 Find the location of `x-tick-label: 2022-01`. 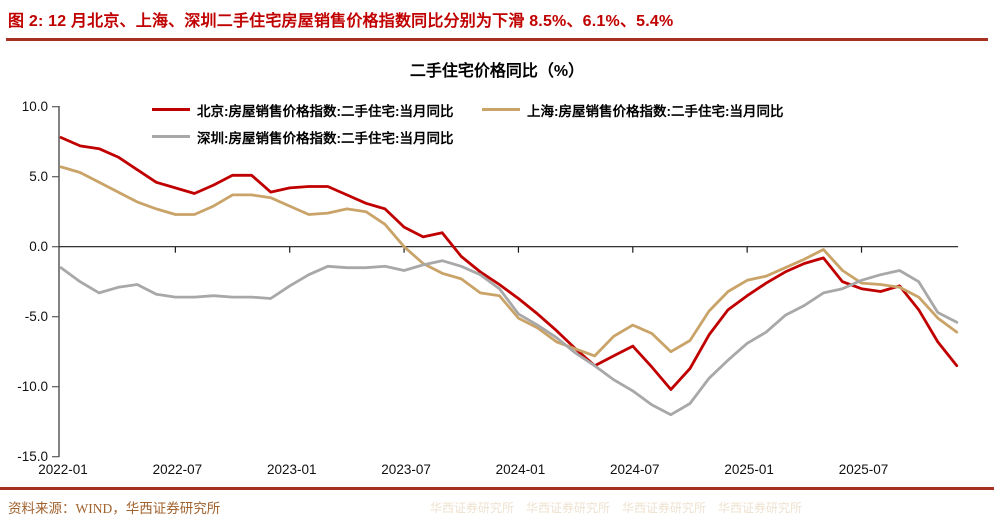

x-tick-label: 2022-01 is located at coordinates (63, 469).